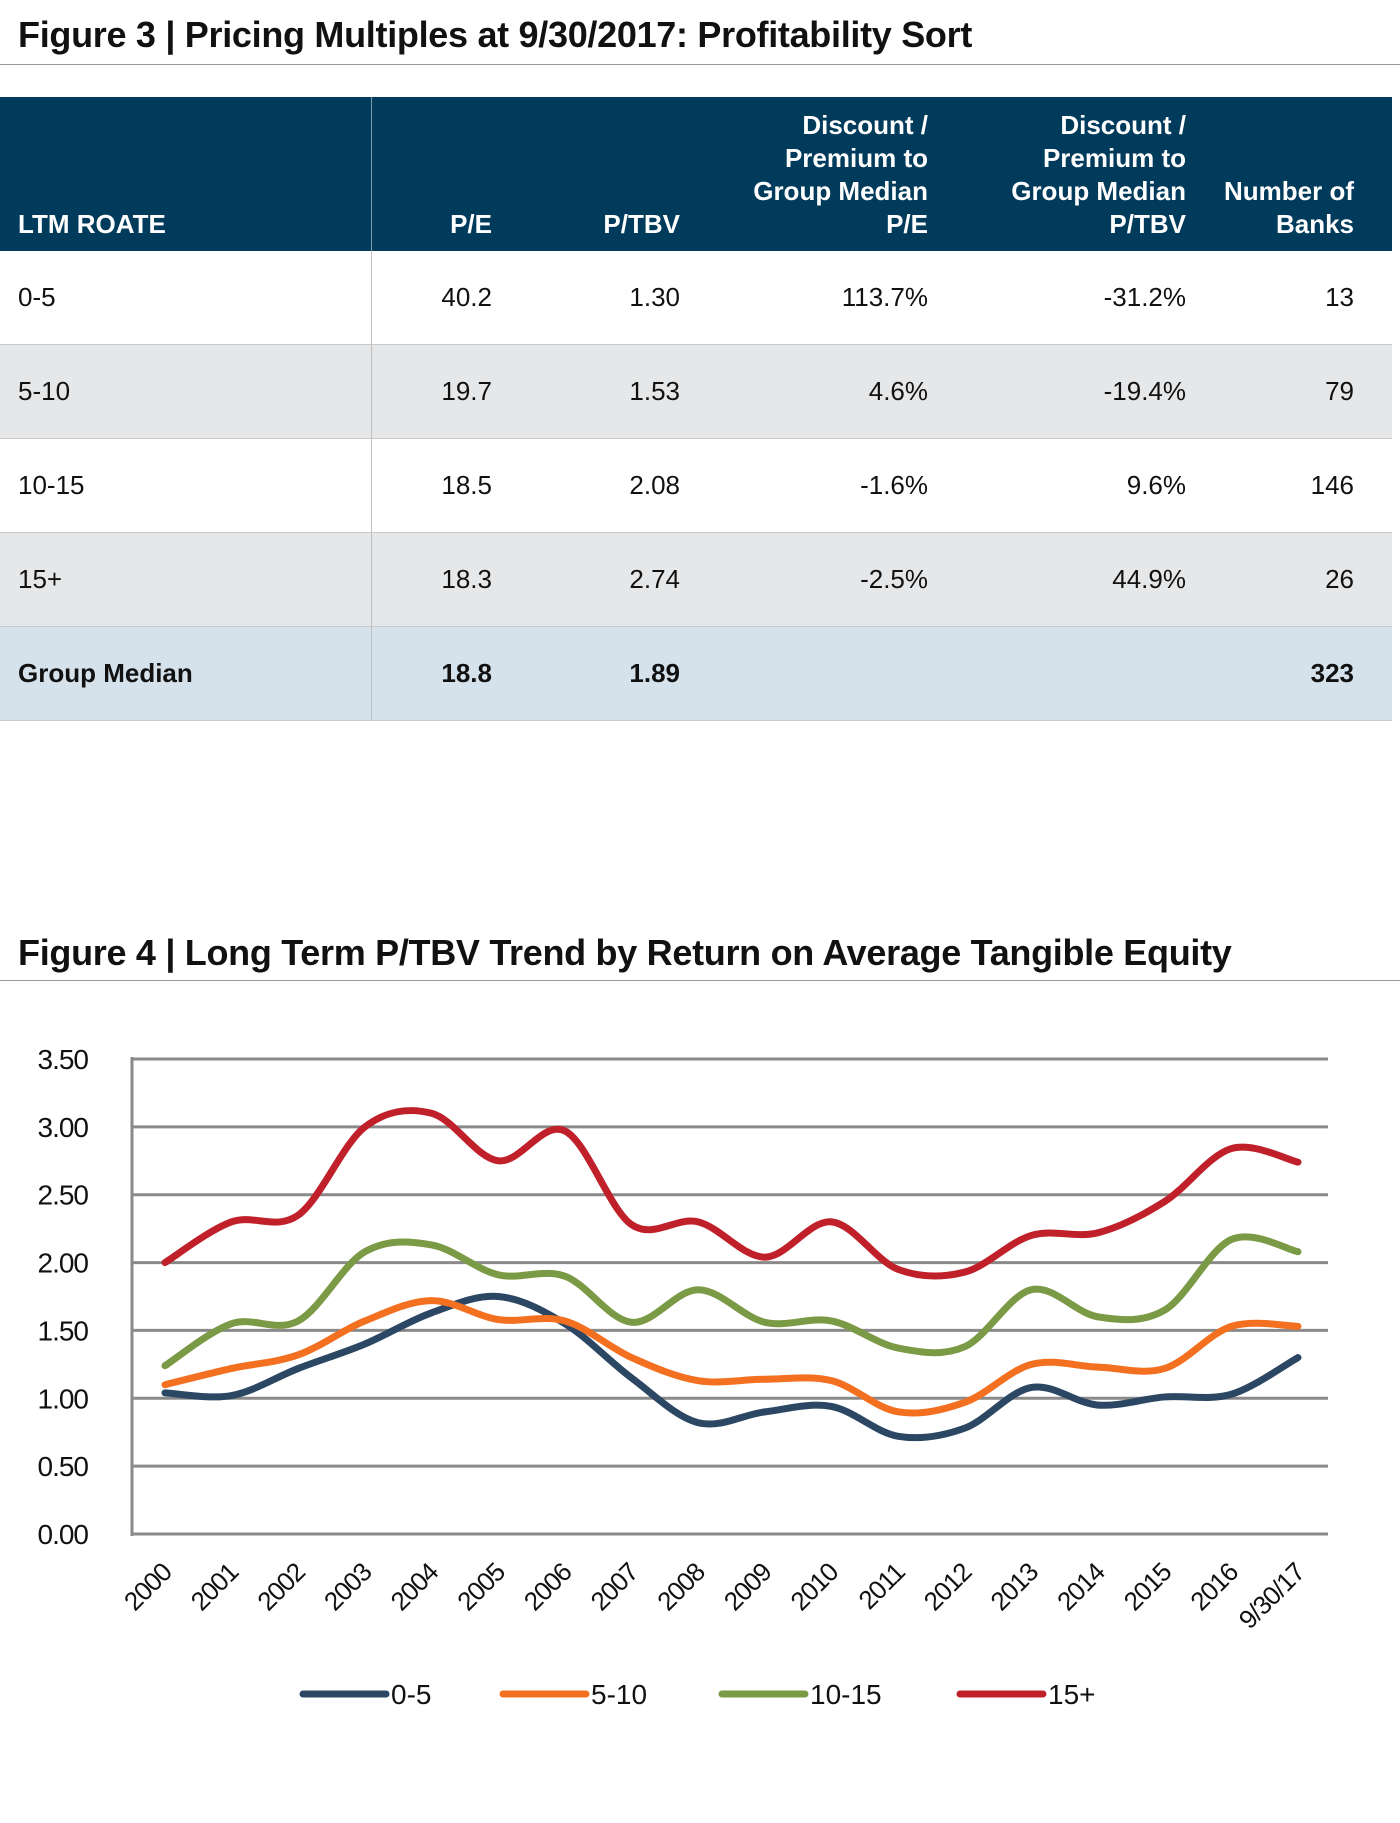  I want to click on x-tick-label: 2008, so click(681, 1587).